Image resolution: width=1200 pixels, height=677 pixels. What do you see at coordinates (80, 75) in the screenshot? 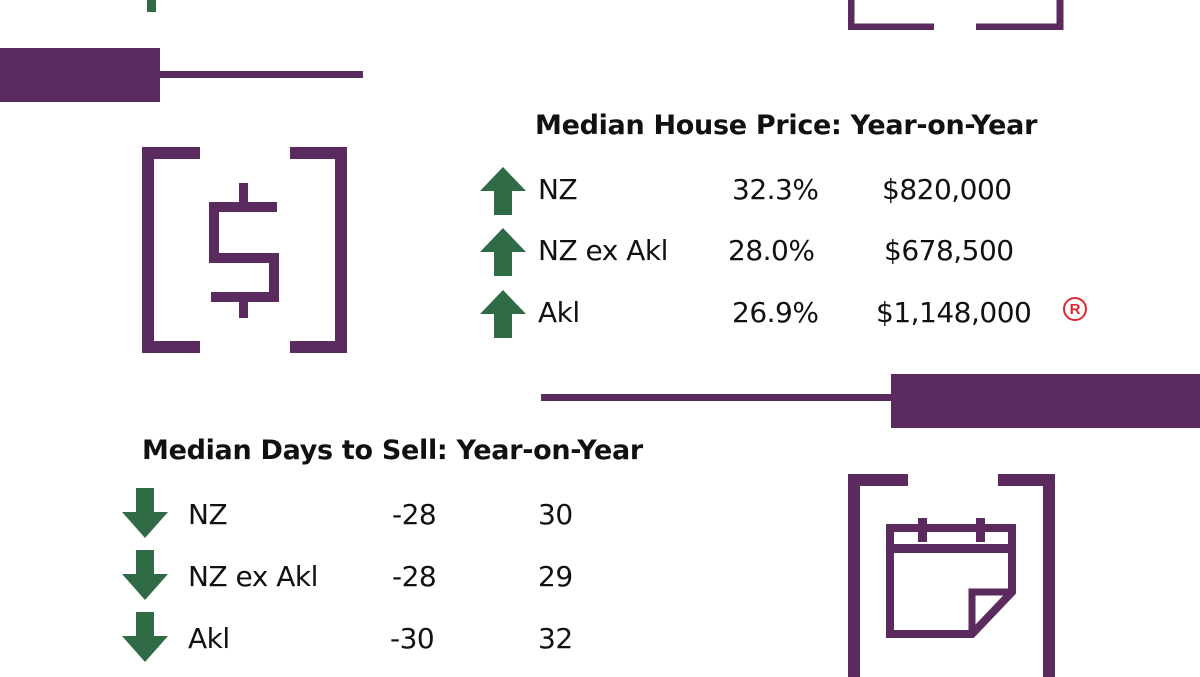
I see `divider-bar-left` at bounding box center [80, 75].